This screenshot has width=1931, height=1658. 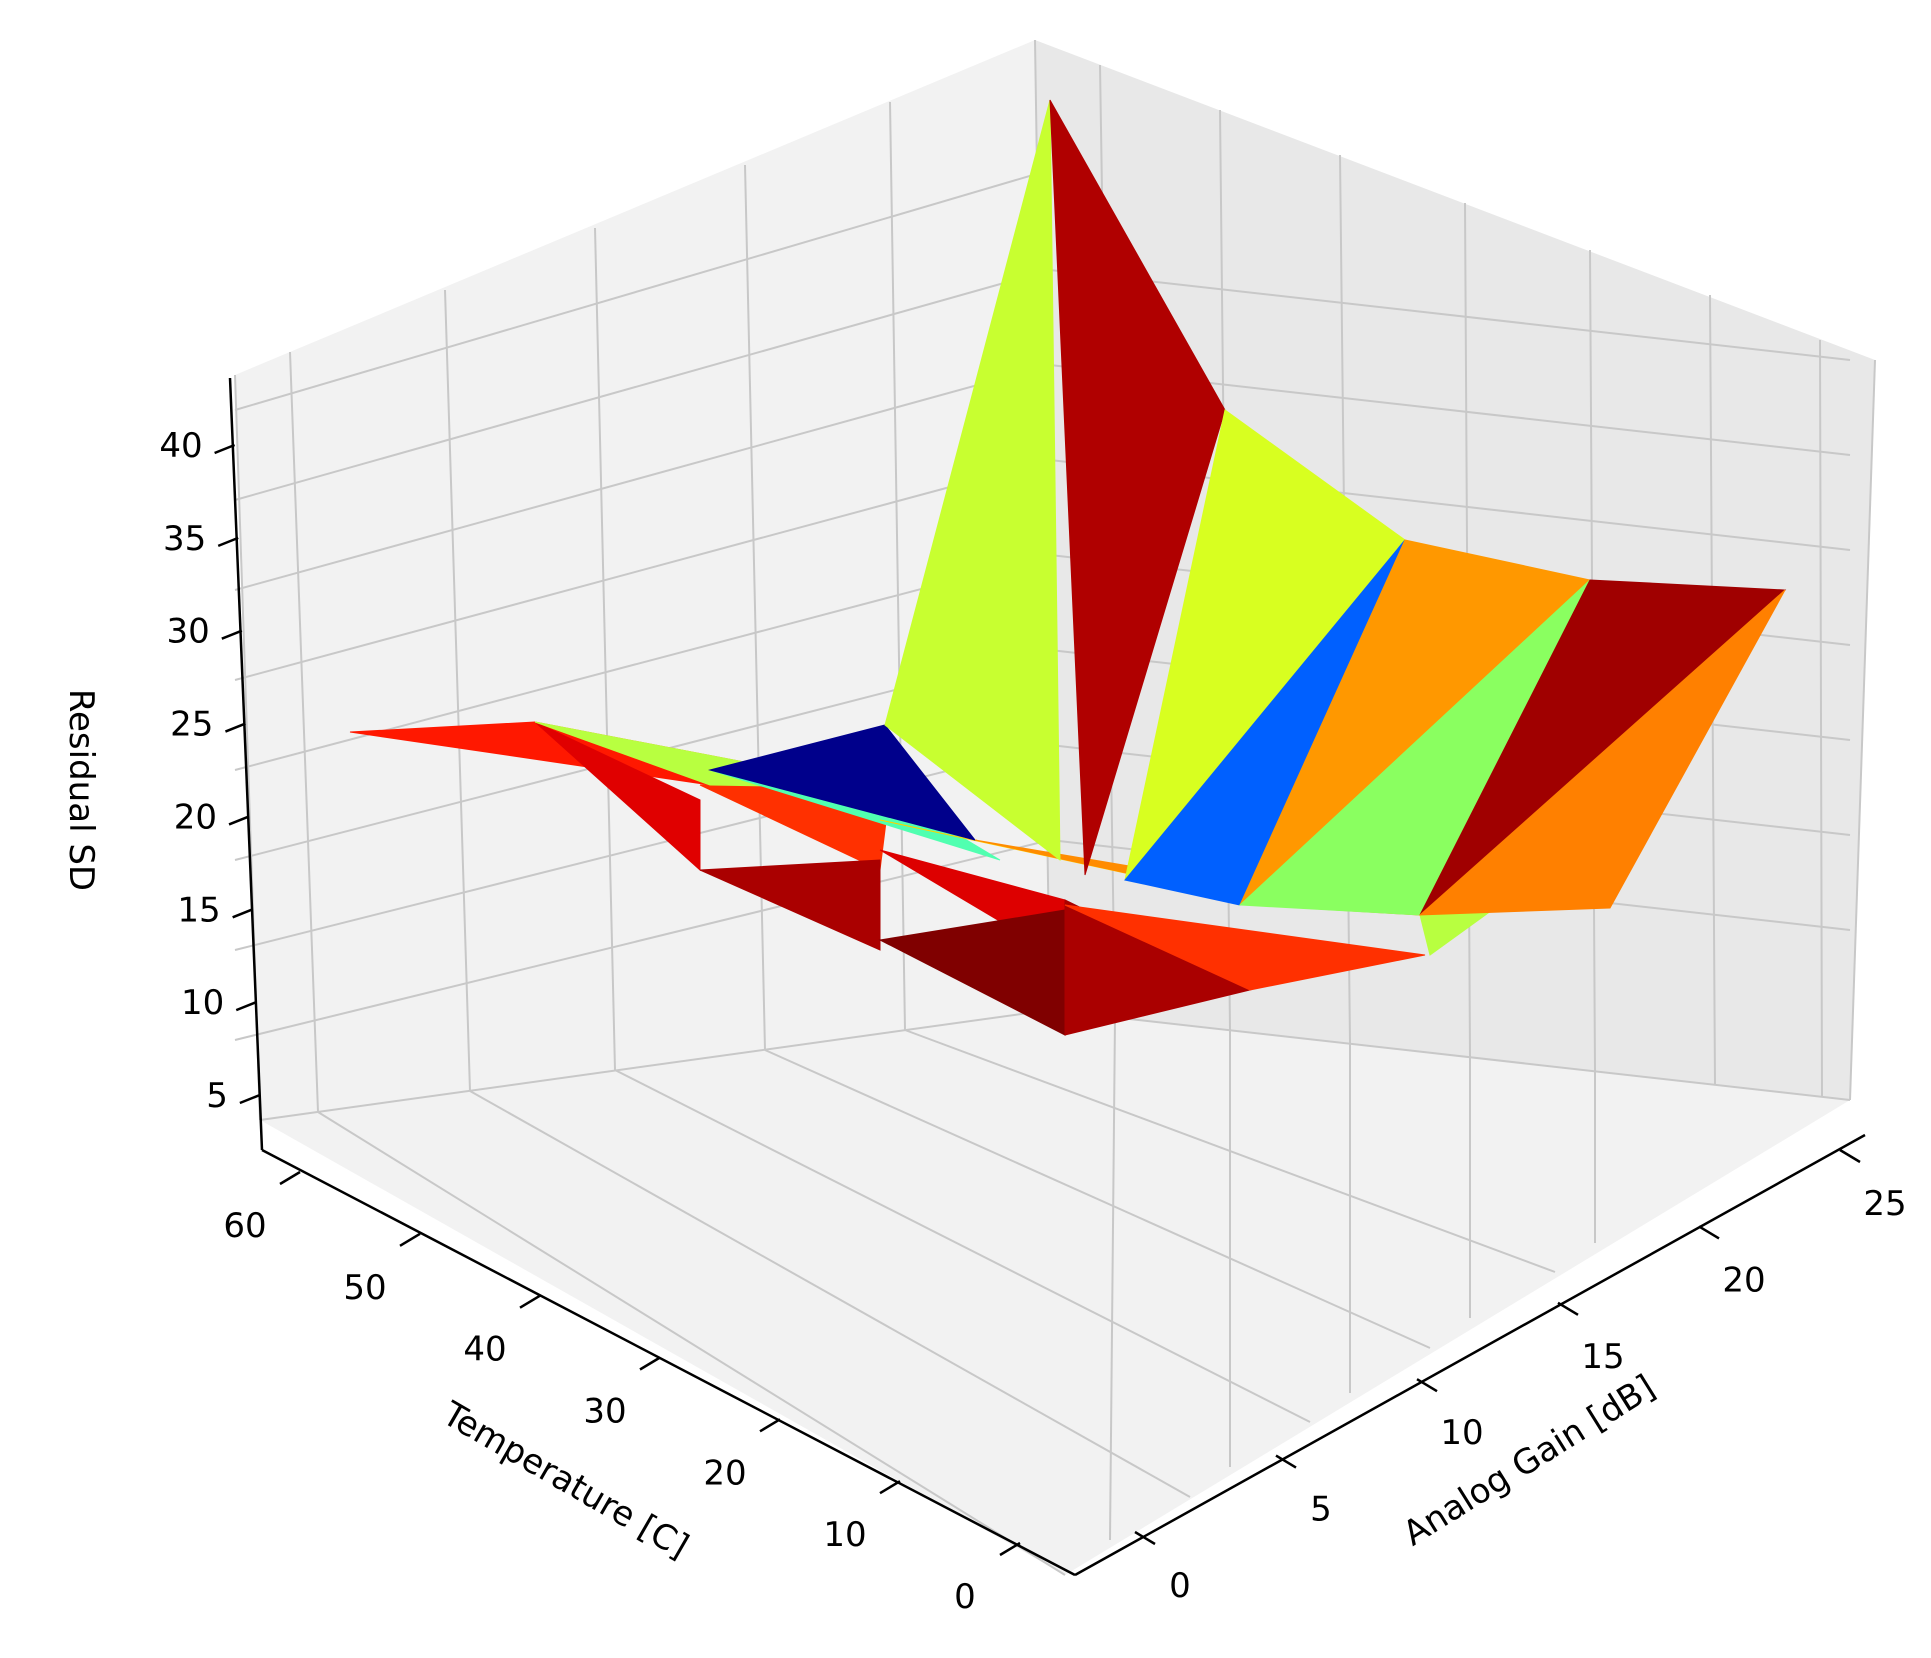 I want to click on y-tick-label: 10, so click(x=844, y=1535).